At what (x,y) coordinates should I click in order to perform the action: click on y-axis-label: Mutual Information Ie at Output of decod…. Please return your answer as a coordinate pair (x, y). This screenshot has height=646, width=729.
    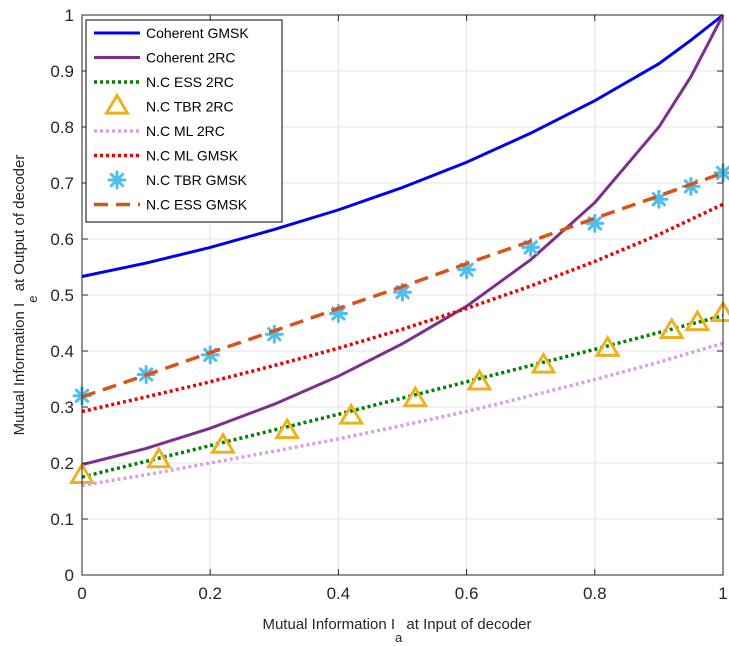
    Looking at the image, I should click on (25, 295).